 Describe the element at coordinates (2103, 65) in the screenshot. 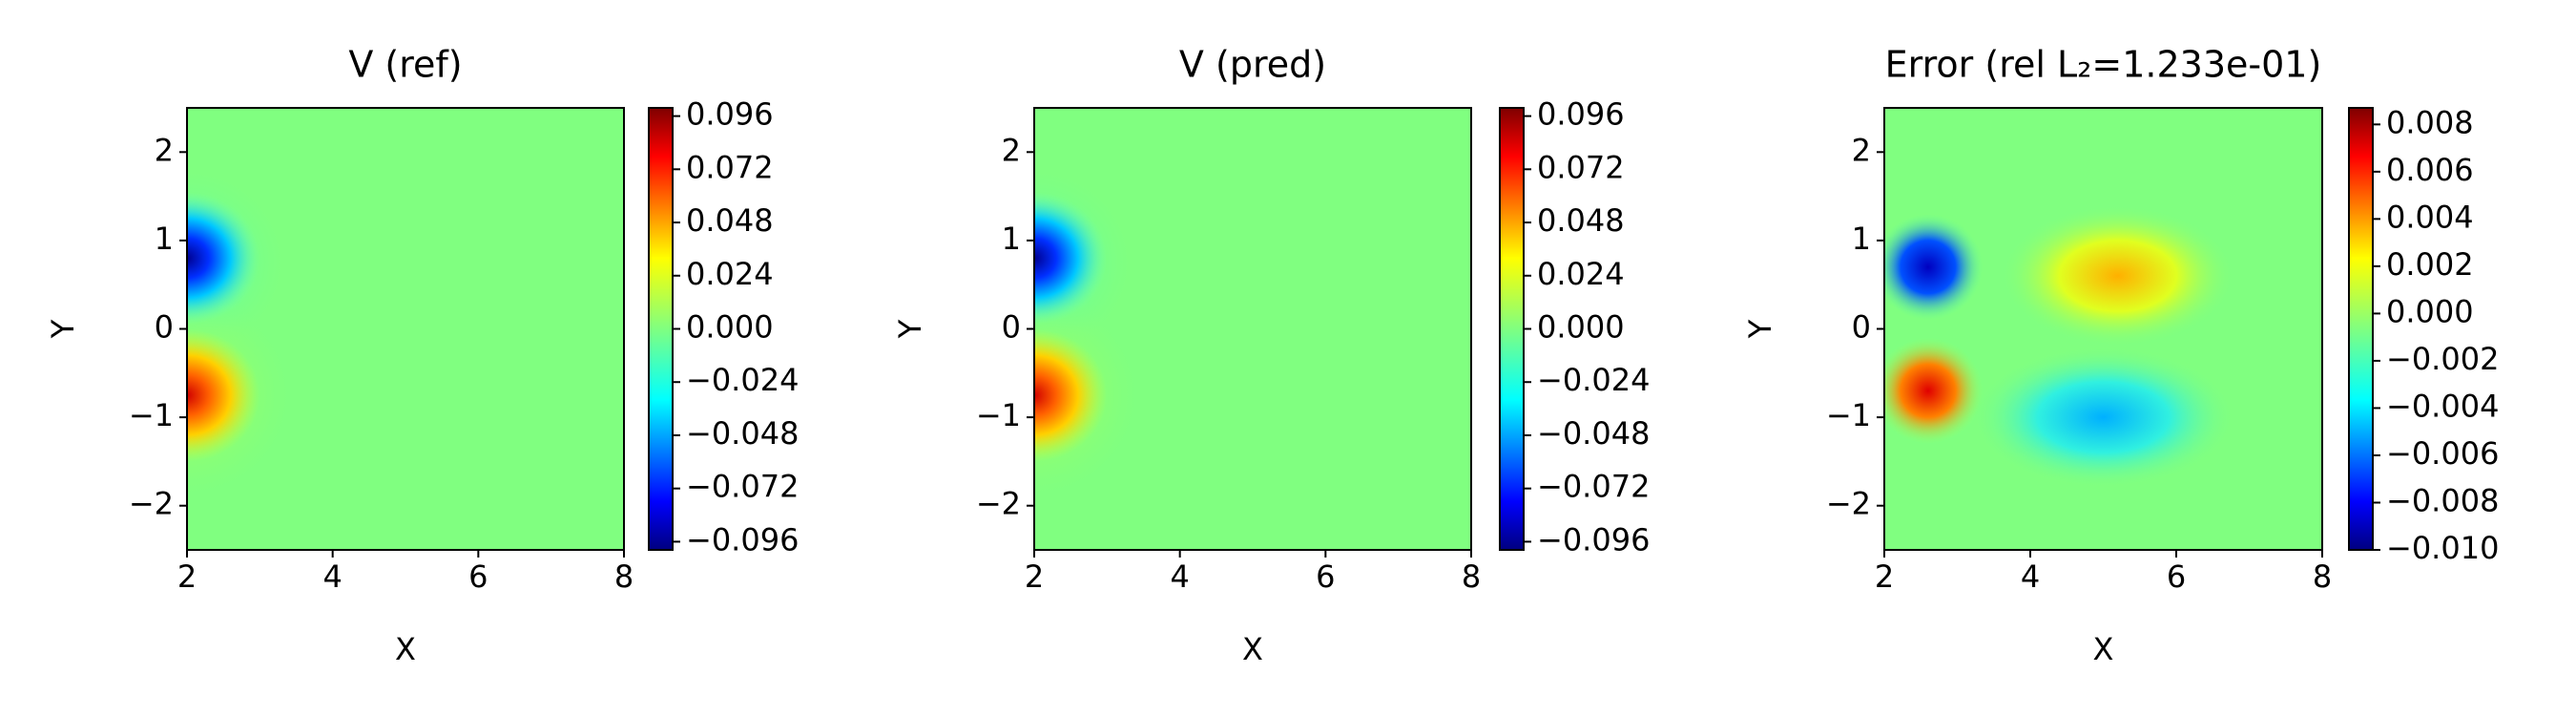

I see `panel-title: Error (rel L₂=1.233e-01)` at that location.